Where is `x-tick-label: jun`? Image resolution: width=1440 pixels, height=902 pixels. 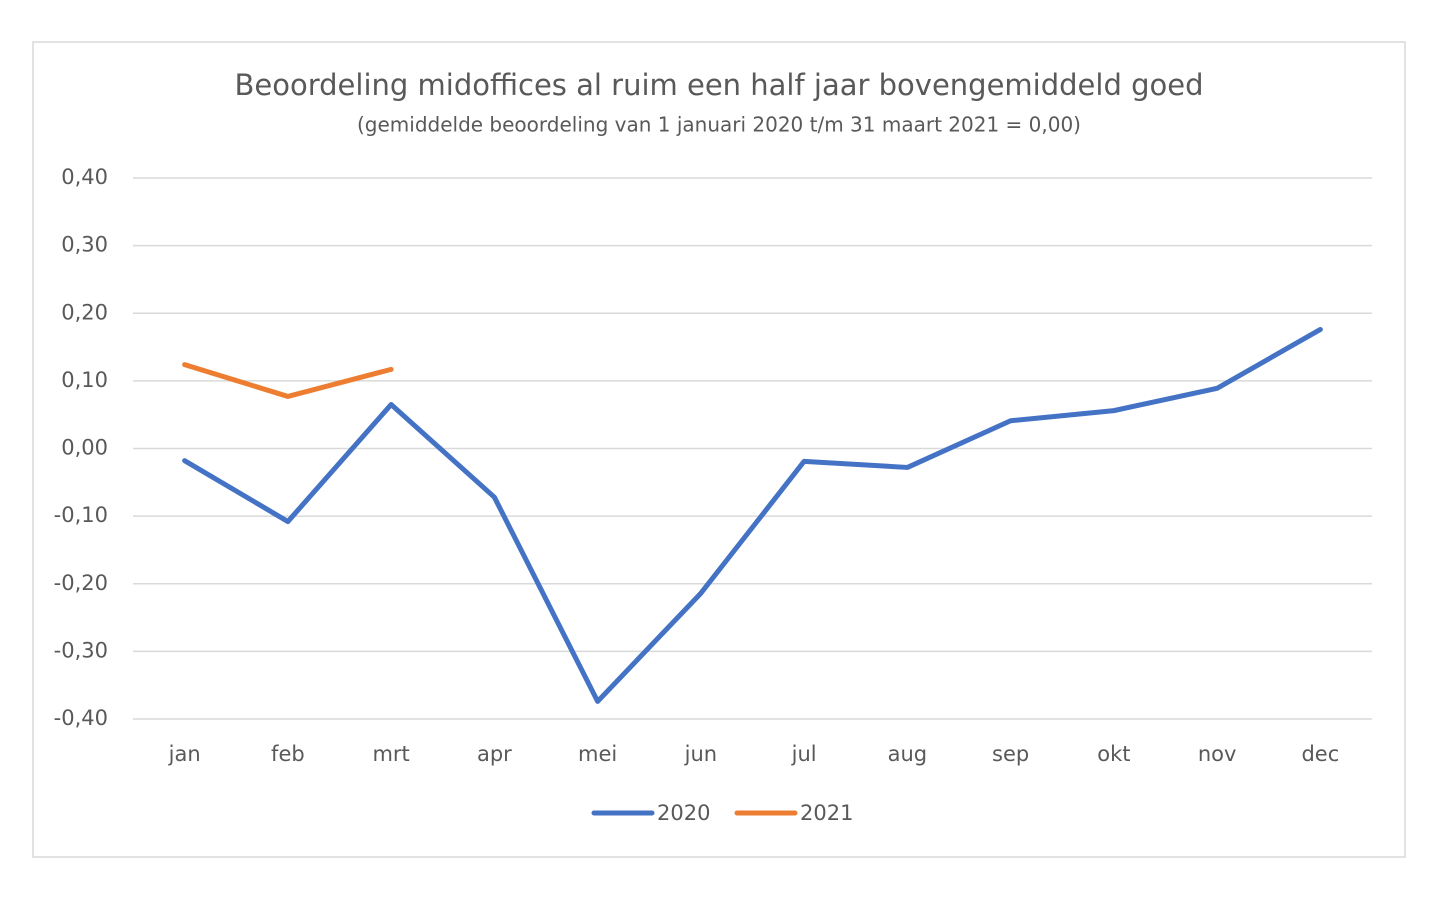
x-tick-label: jun is located at coordinates (700, 754).